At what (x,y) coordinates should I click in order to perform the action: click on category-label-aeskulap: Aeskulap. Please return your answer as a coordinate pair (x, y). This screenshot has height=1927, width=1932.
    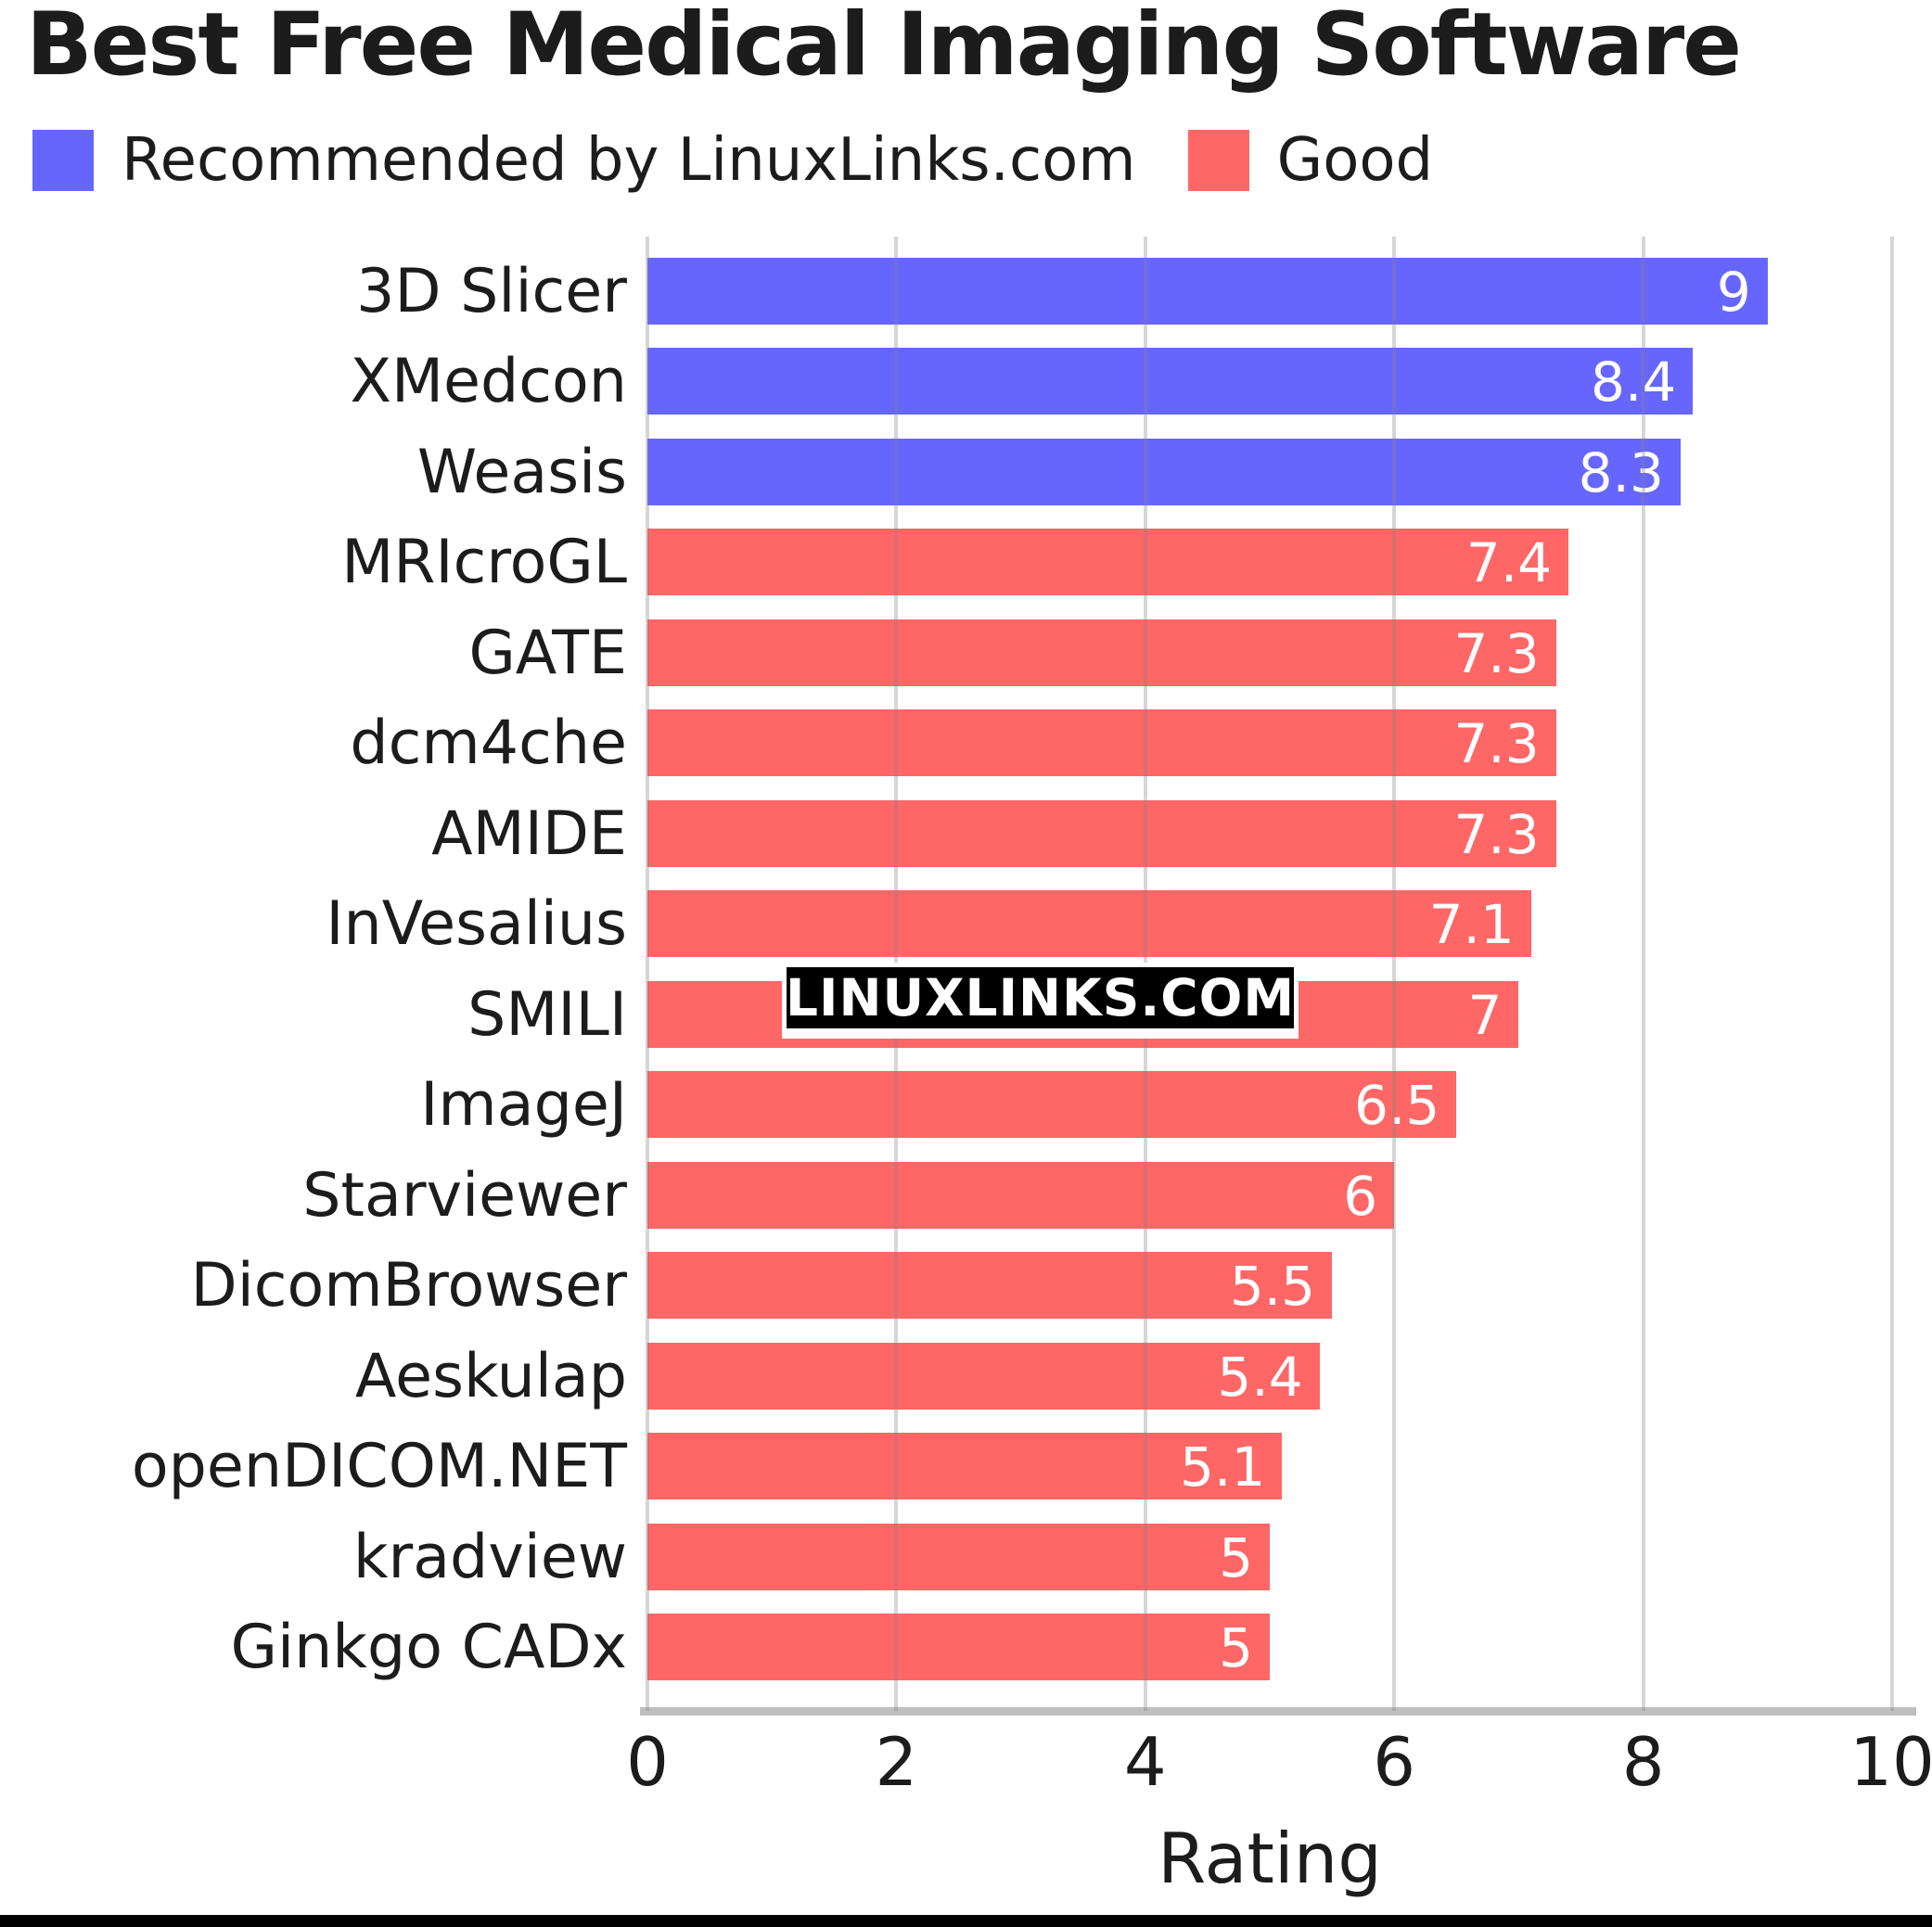
    Looking at the image, I should click on (490, 1376).